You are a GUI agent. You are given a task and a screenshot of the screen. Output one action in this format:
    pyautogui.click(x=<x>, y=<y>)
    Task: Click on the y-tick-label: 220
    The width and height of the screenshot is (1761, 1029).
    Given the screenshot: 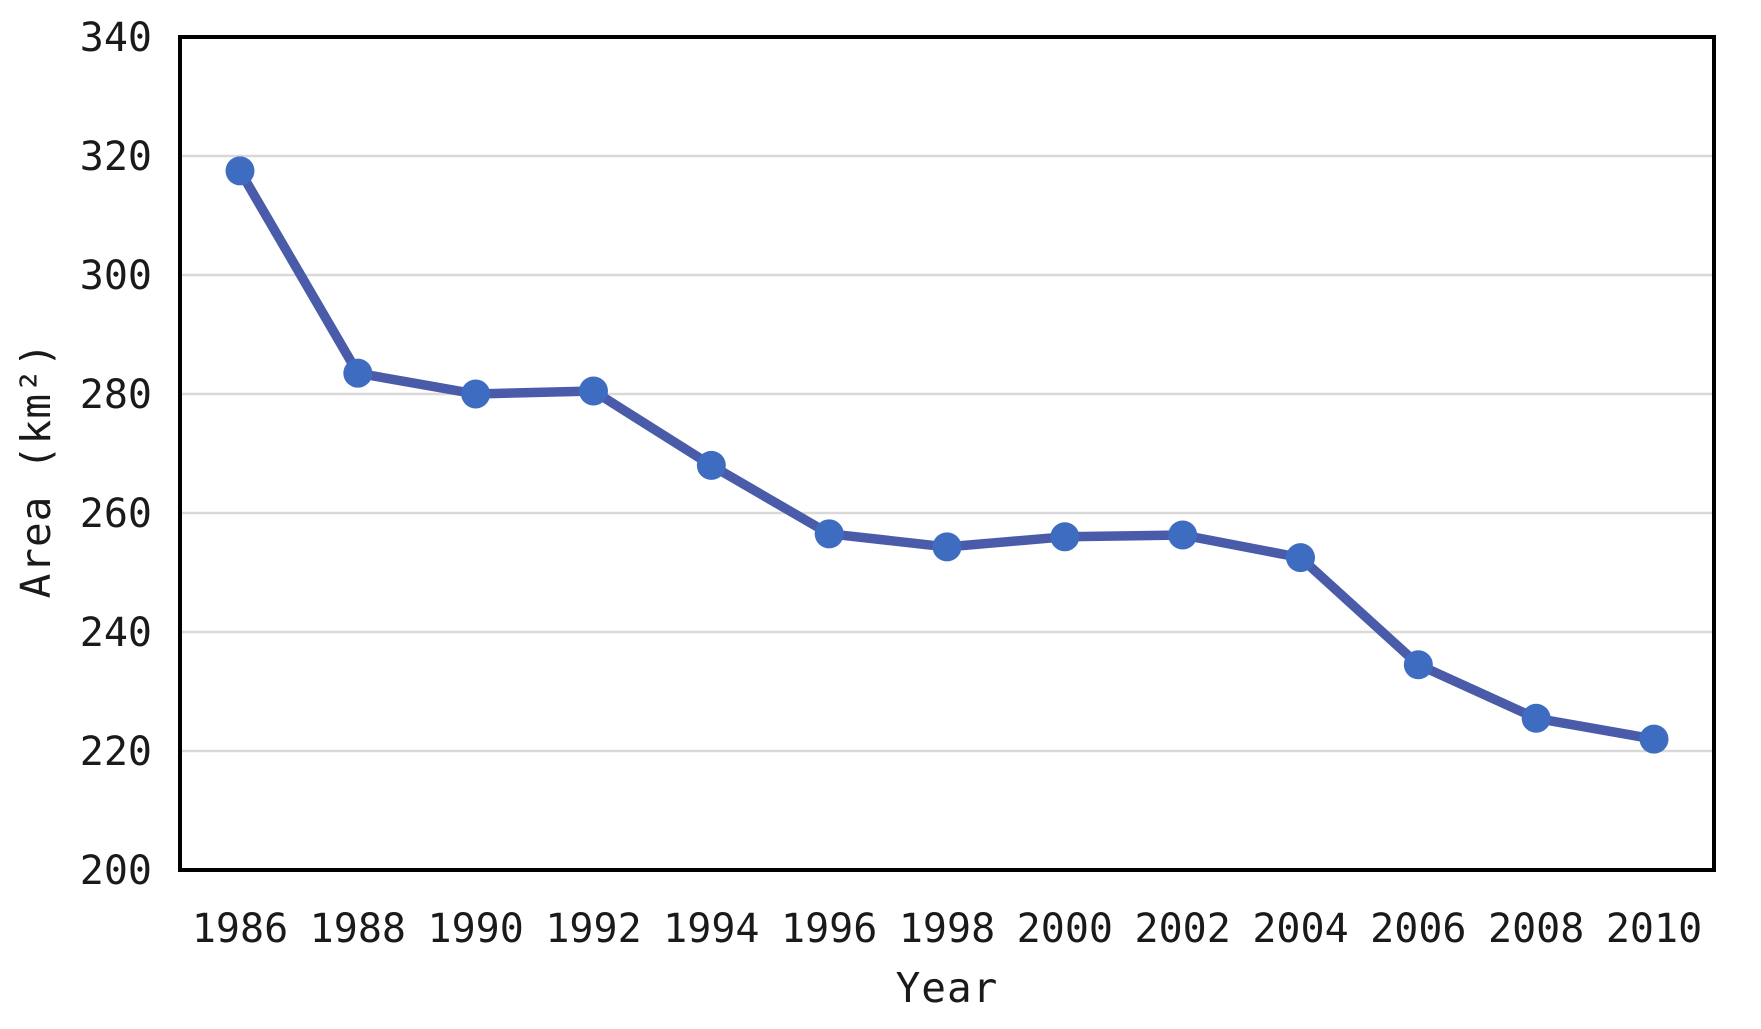 What is the action you would take?
    pyautogui.click(x=116, y=752)
    